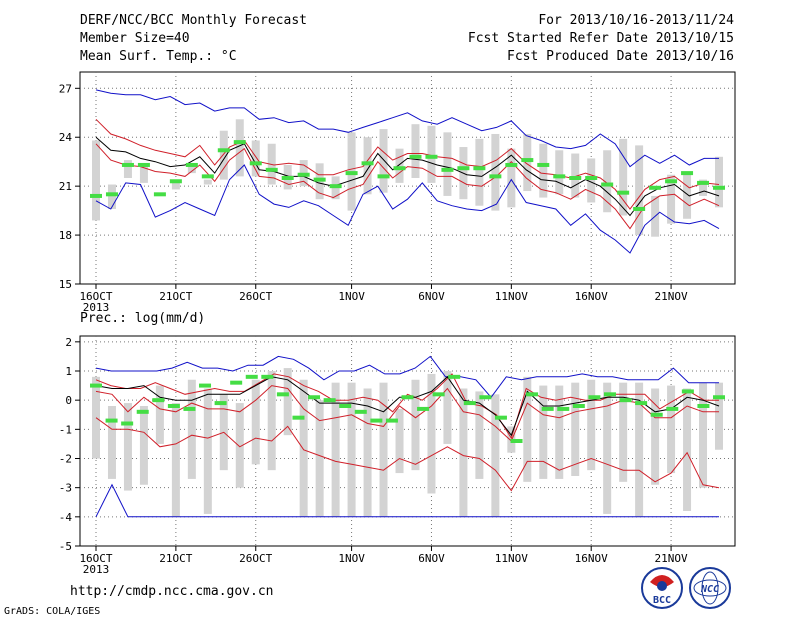  Describe the element at coordinates (66, 517) in the screenshot. I see `y-tick-label: -4` at that location.